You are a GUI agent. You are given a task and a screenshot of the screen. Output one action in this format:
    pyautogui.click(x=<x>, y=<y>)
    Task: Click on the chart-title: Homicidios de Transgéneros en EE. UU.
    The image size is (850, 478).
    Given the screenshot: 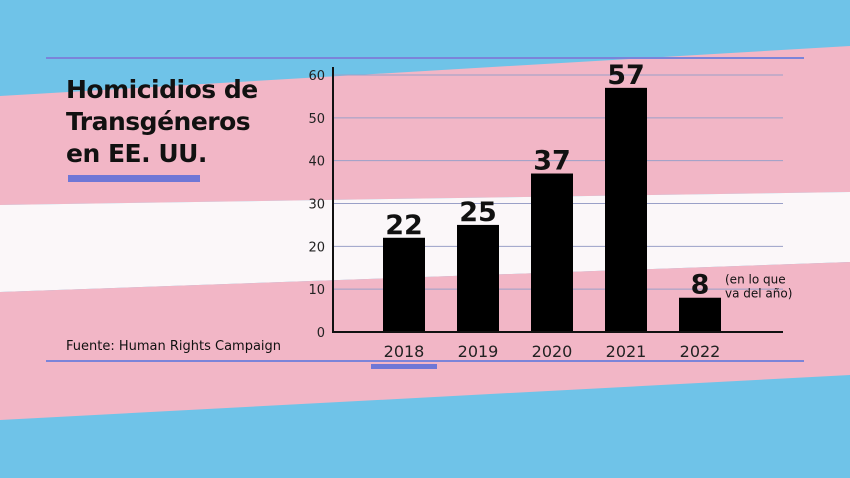 What is the action you would take?
    pyautogui.click(x=186, y=122)
    